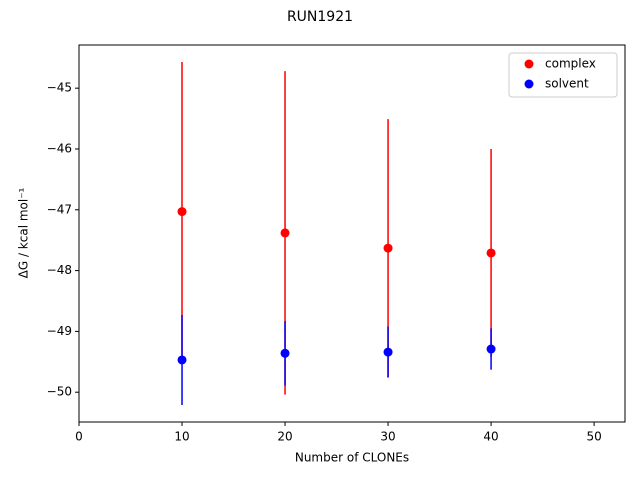  Describe the element at coordinates (59, 209) in the screenshot. I see `y-tick-label: −47` at that location.